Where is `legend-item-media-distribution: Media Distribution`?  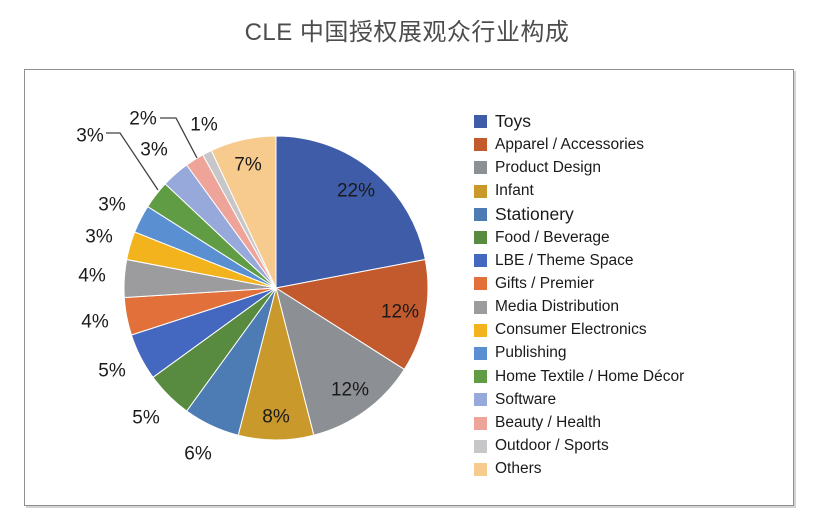
legend-item-media-distribution: Media Distribution is located at coordinates (579, 307).